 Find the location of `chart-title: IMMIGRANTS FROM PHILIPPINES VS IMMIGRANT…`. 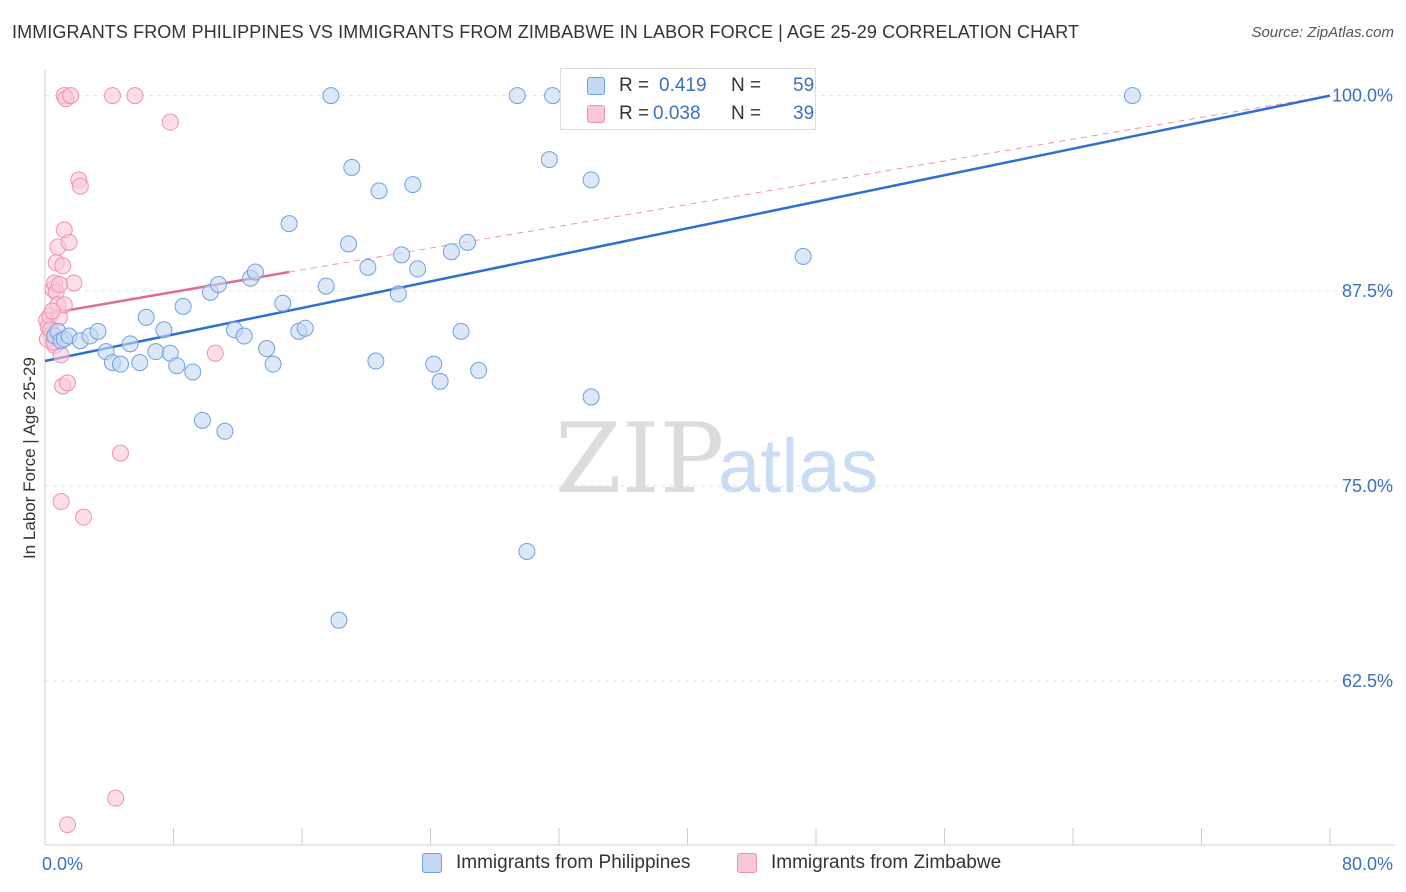

chart-title: IMMIGRANTS FROM PHILIPPINES VS IMMIGRANT… is located at coordinates (546, 32).